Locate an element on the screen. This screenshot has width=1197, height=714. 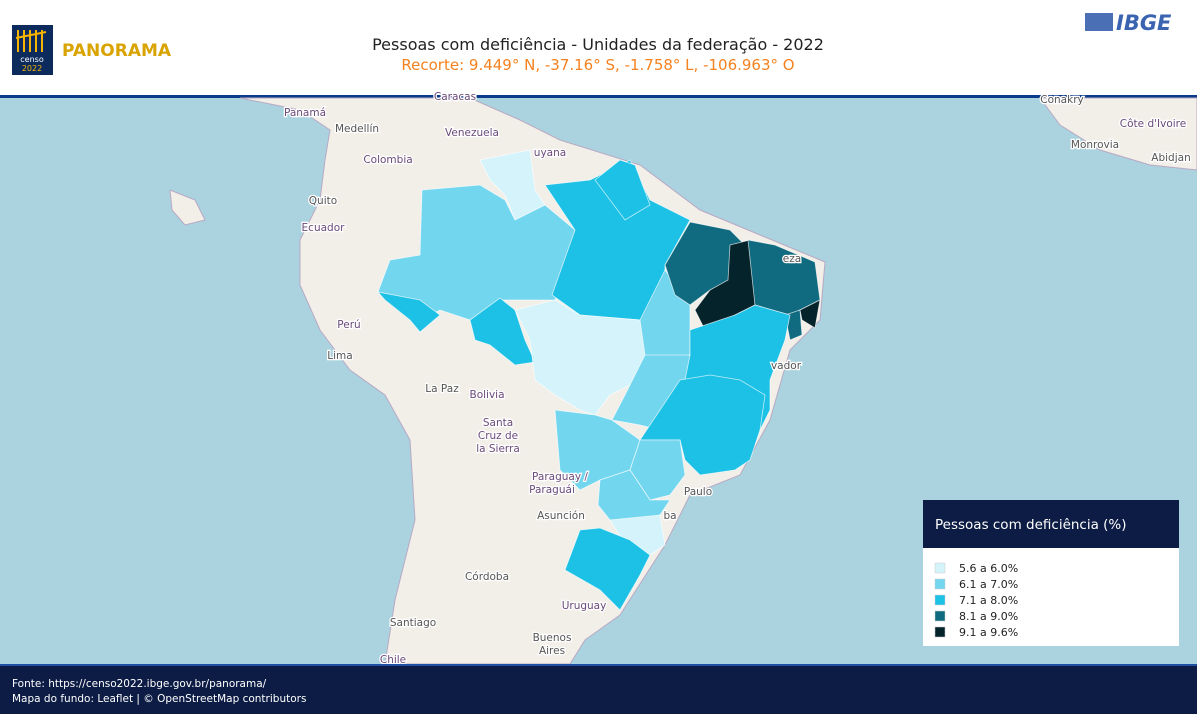
map-label: Caracas is located at coordinates (455, 97).